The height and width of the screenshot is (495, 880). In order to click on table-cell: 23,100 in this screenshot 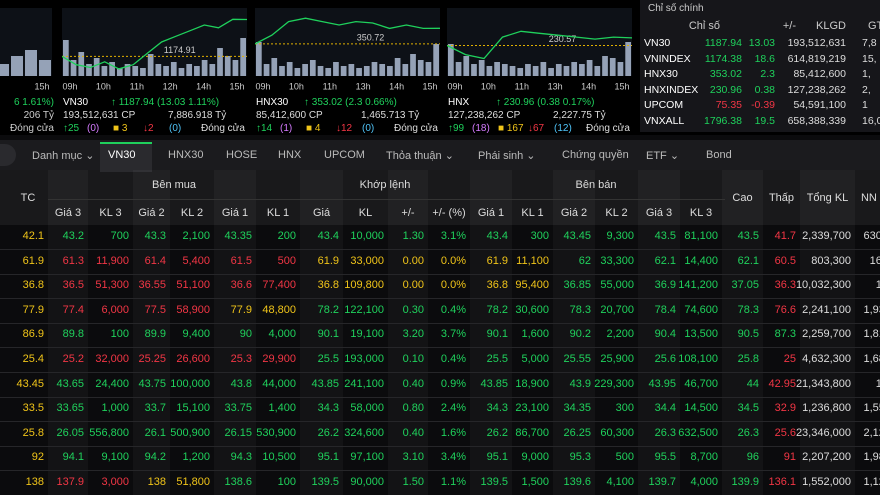, I will do `click(532, 408)`.